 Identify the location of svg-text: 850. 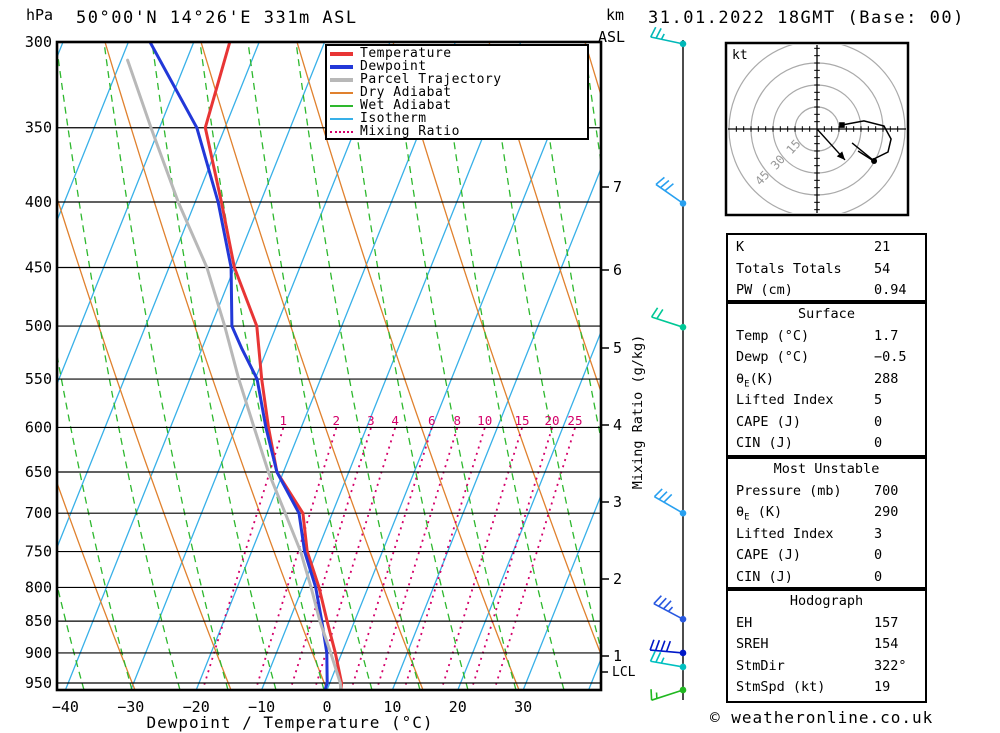
(38, 621).